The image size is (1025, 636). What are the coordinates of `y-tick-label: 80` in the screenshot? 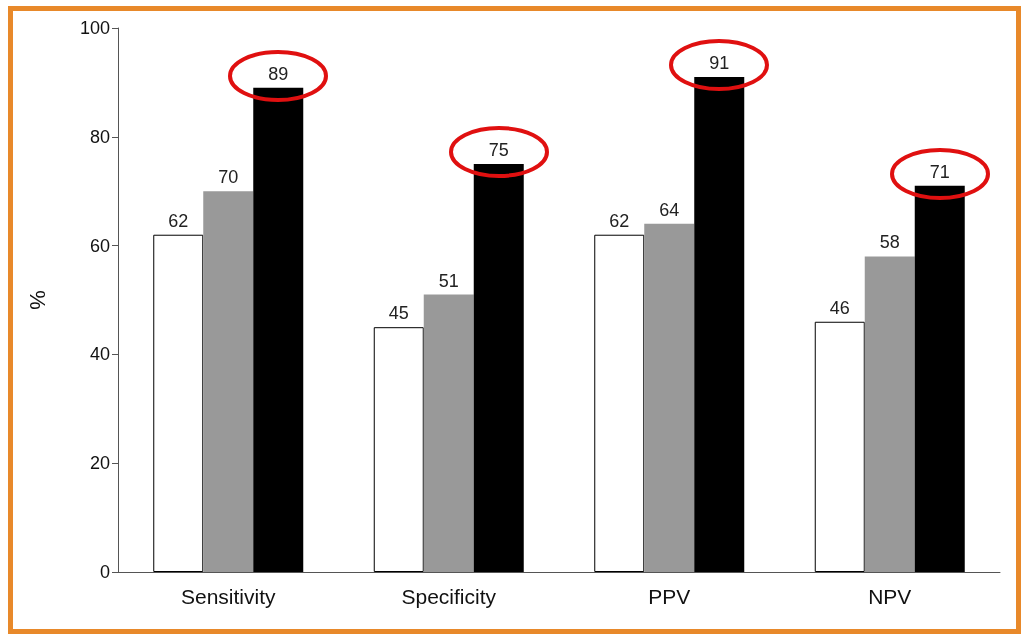 It's located at (99, 136).